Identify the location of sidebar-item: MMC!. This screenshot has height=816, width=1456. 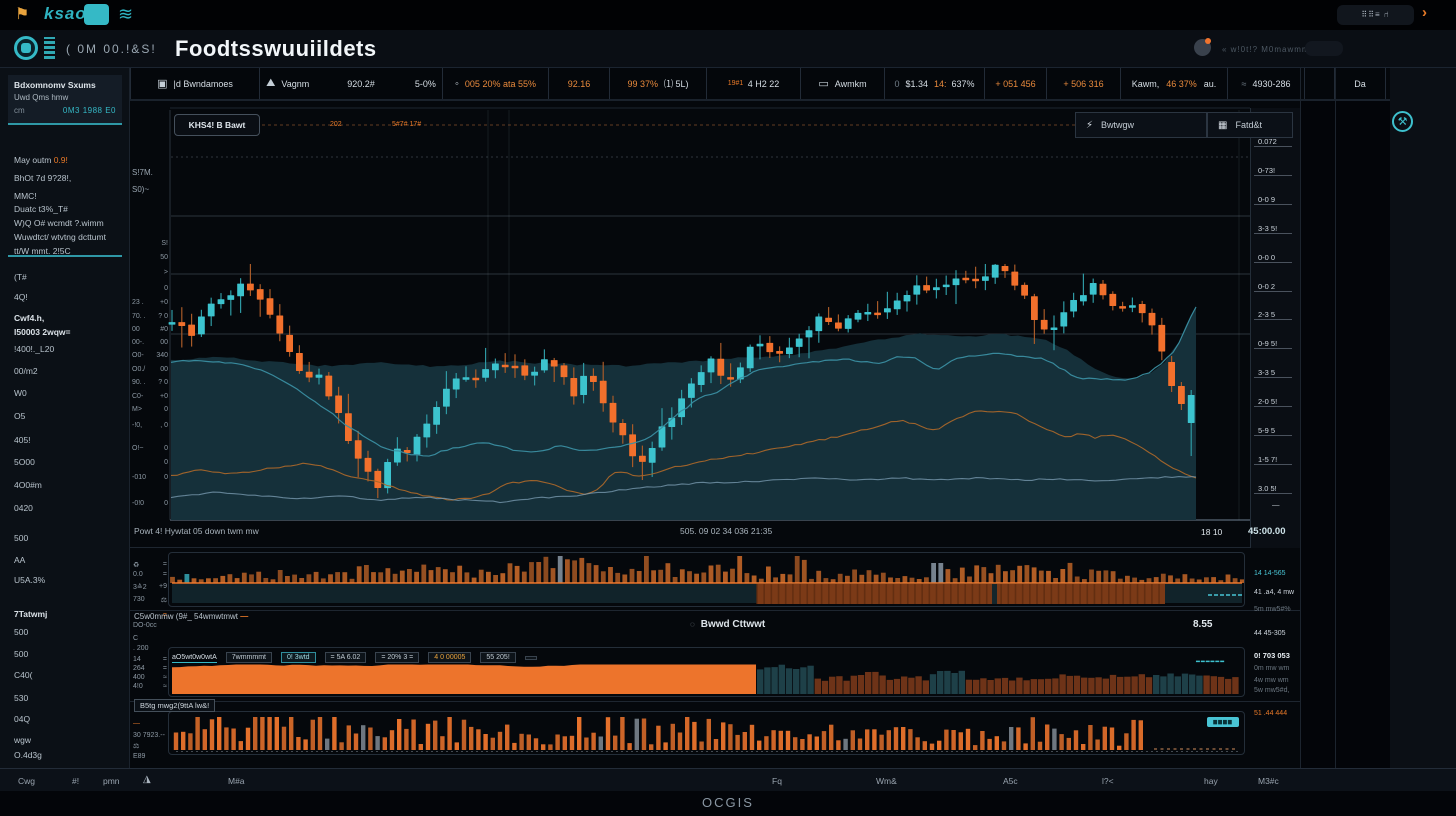
(25, 196).